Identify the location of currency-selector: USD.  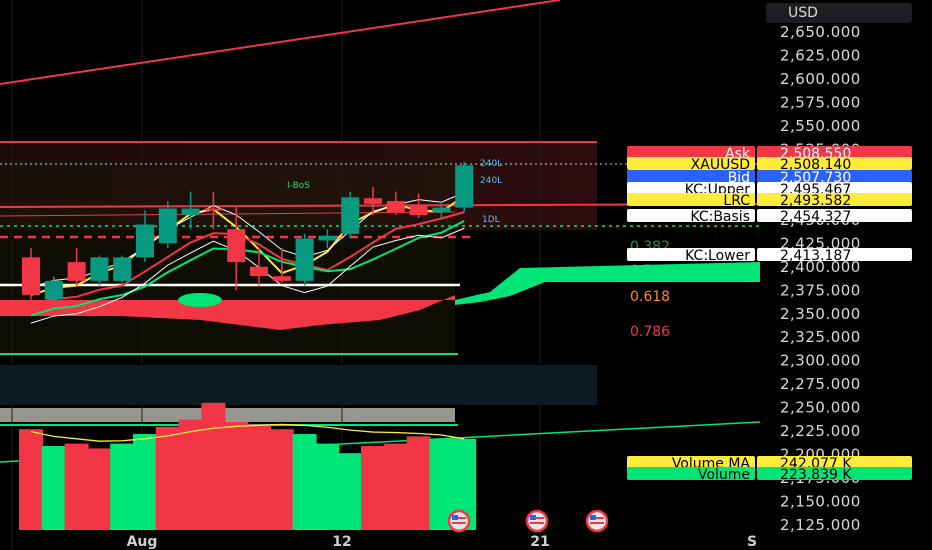
(839, 13).